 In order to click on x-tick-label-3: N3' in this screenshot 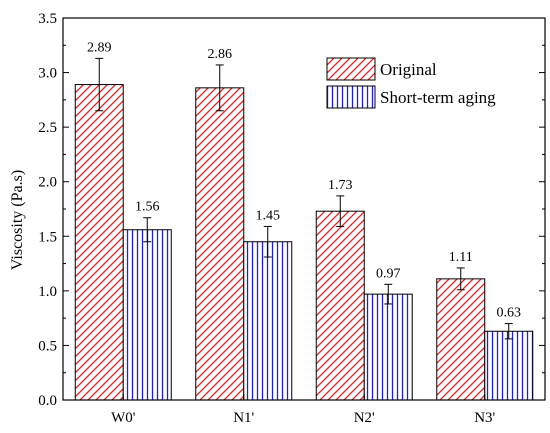, I will do `click(484, 418)`.